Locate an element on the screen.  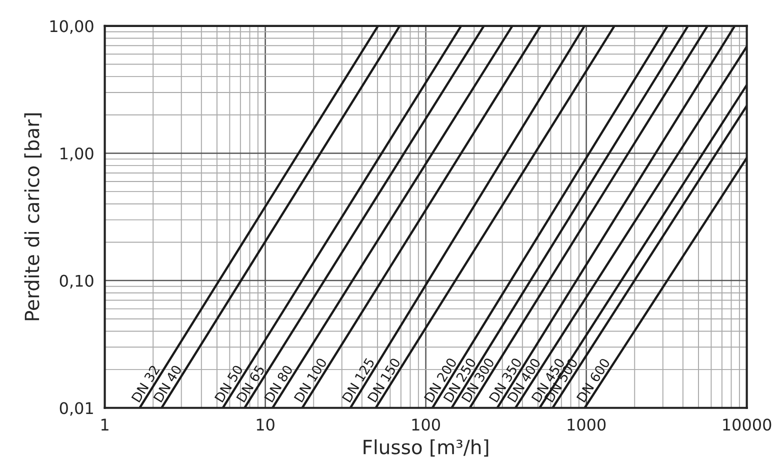
y-tick-label: 10,00 is located at coordinates (72, 27).